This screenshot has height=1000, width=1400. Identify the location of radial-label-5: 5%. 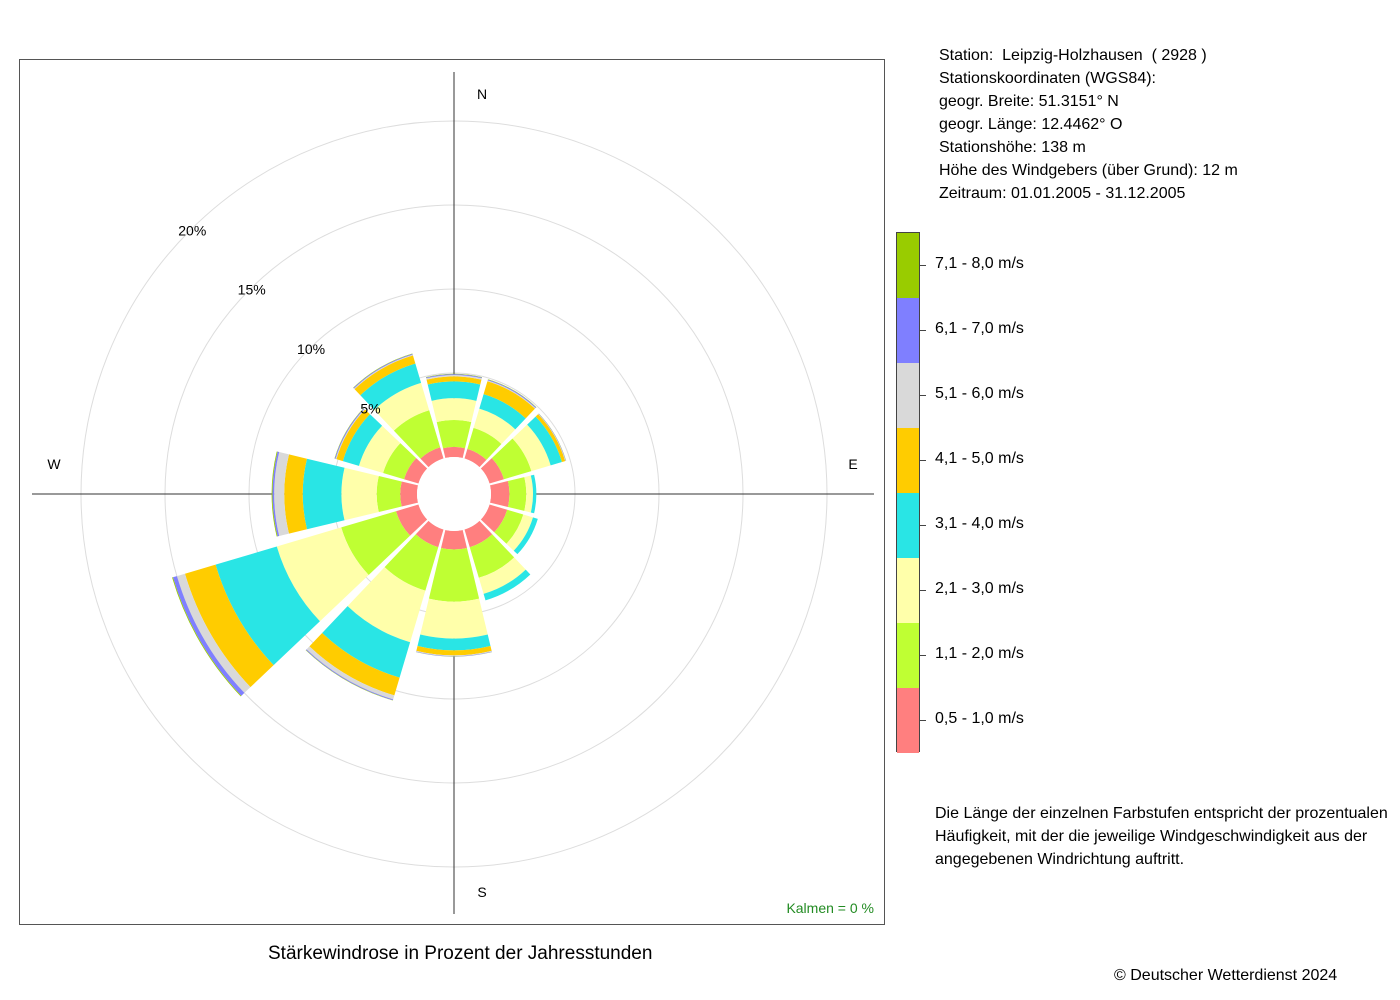
(370, 408).